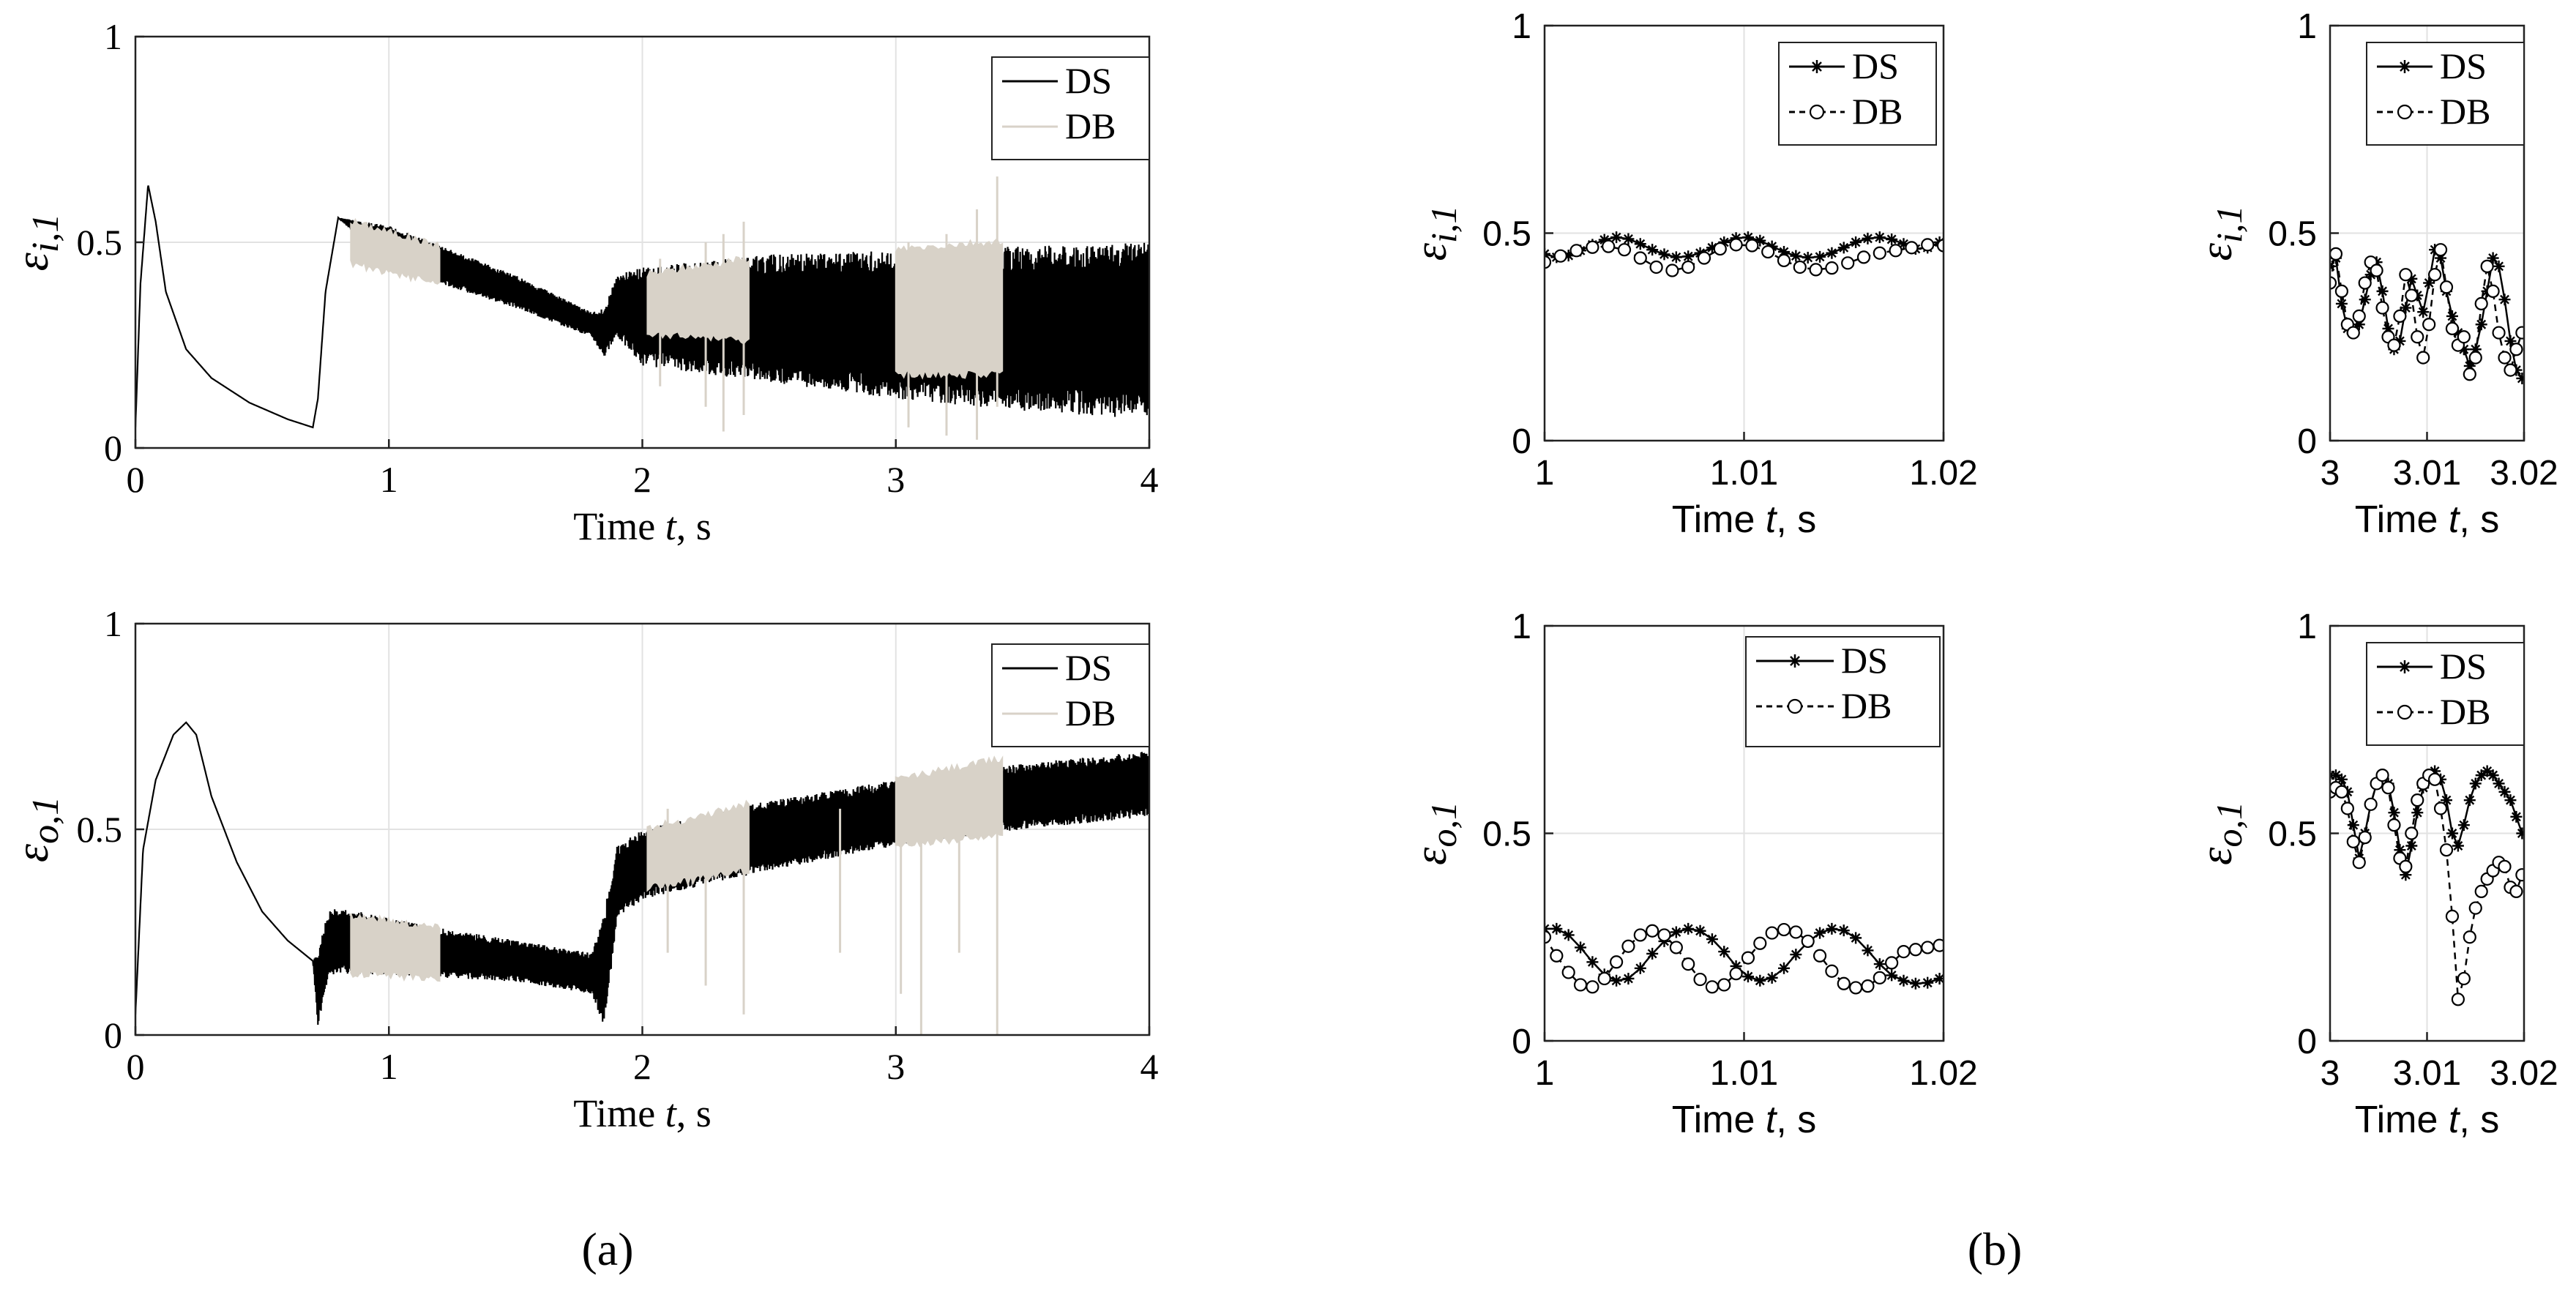  I want to click on x-tick-label: 4, so click(1149, 1066).